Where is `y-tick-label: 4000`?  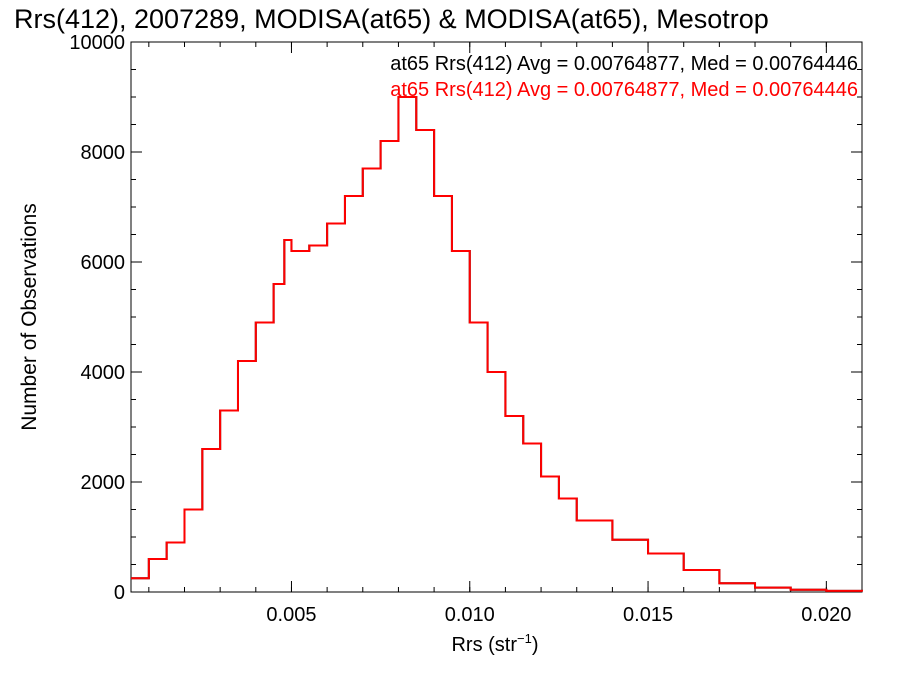 y-tick-label: 4000 is located at coordinates (103, 373).